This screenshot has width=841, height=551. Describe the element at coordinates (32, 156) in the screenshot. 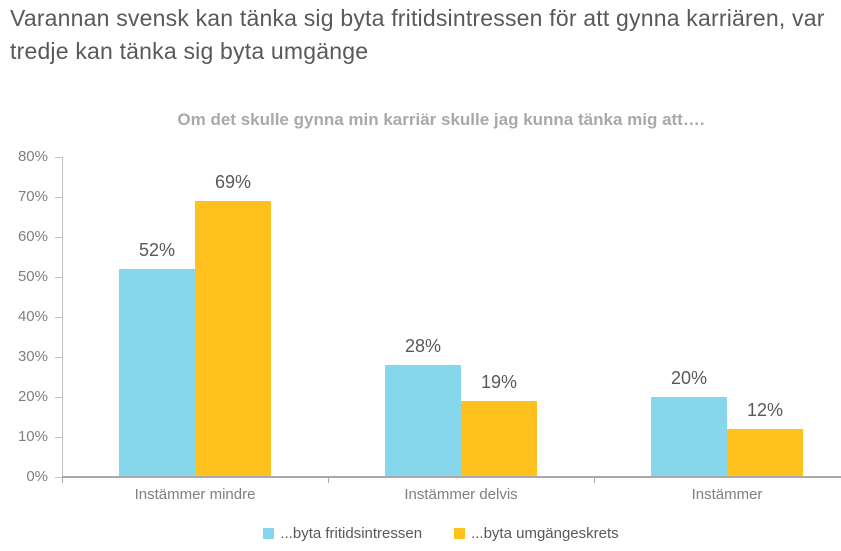

I see `y-axis-label: 80%` at that location.